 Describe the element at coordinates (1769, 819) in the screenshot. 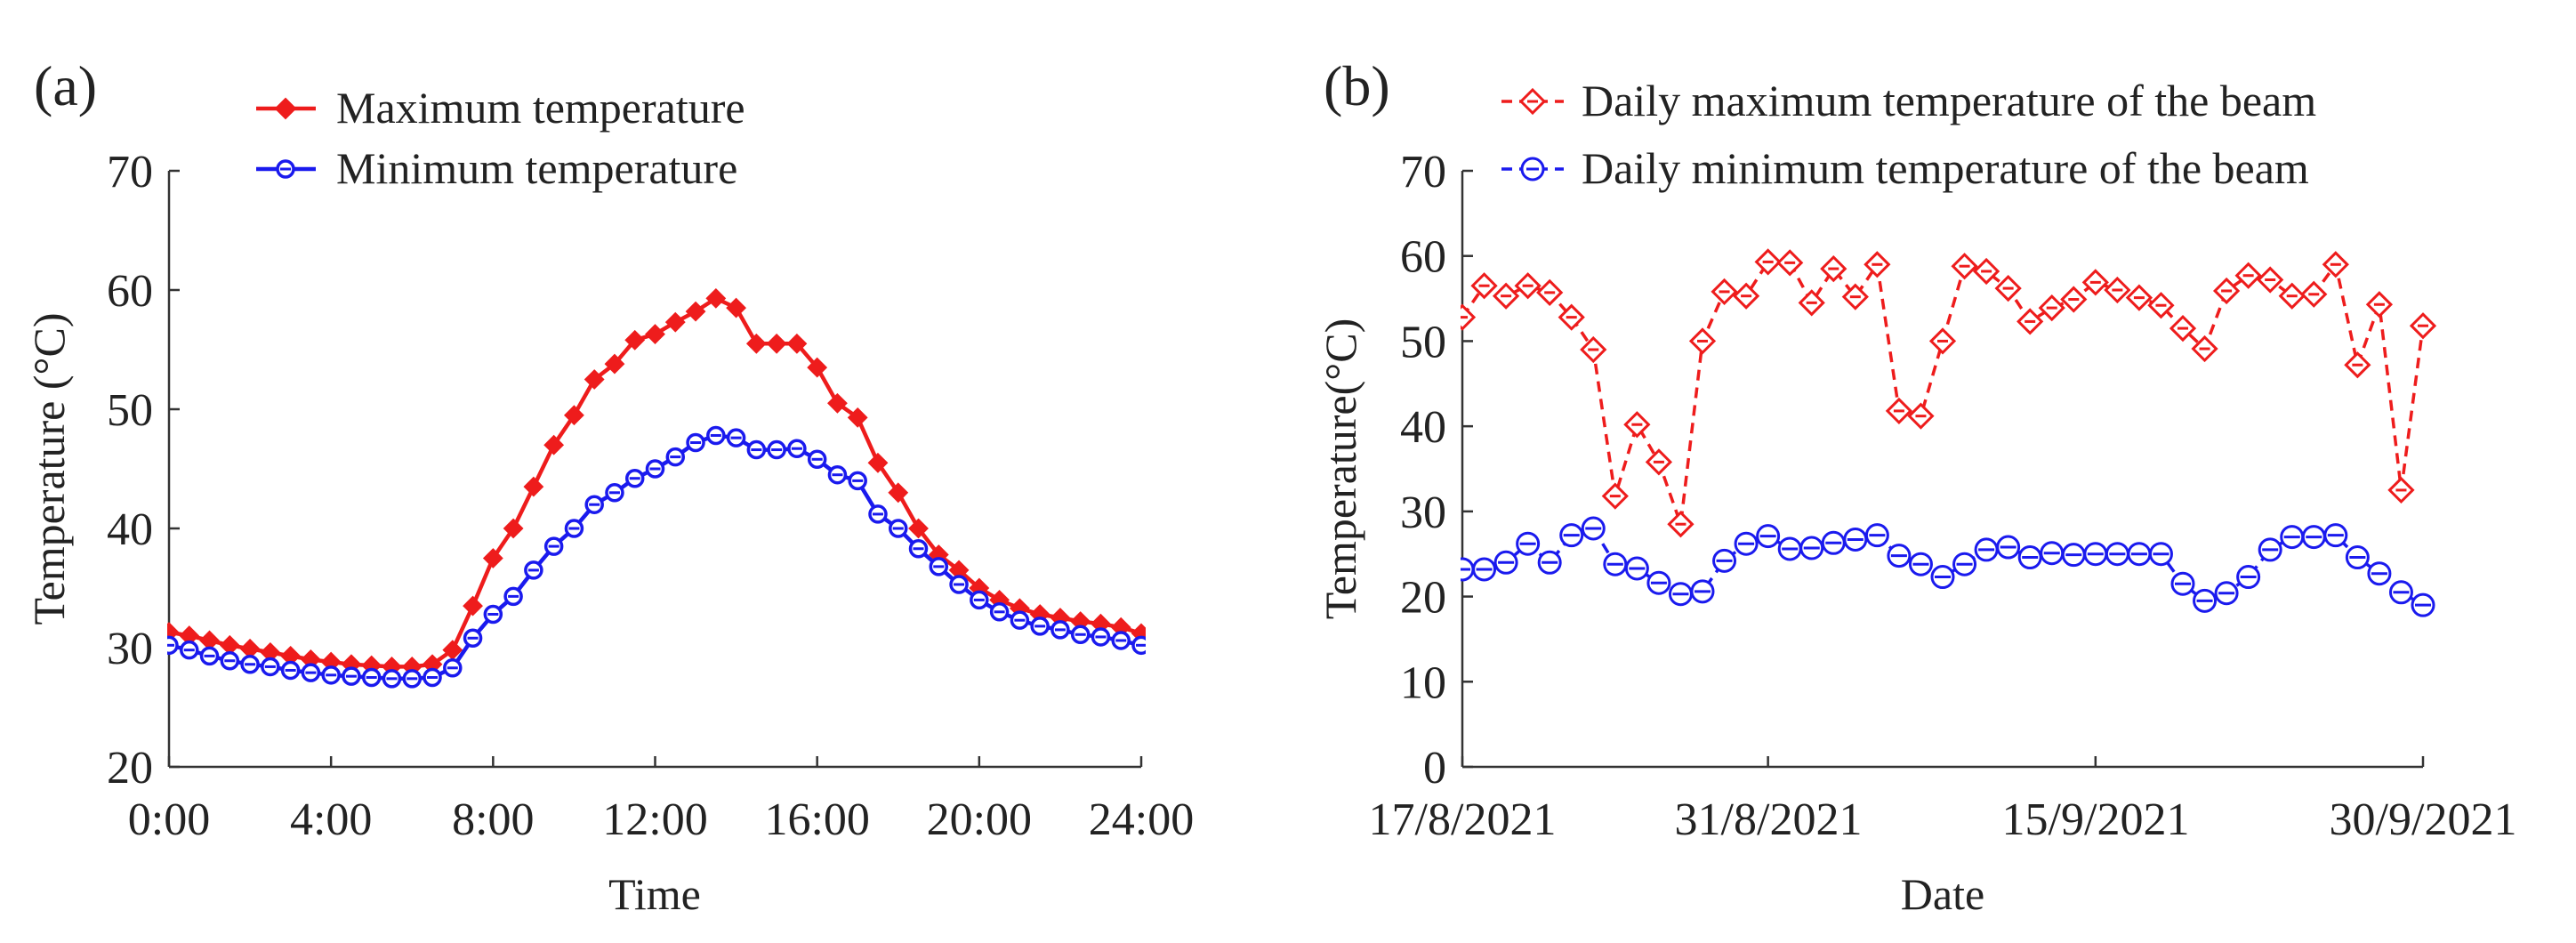

I see `panel-b-xtick-label: 31/8/2021` at that location.